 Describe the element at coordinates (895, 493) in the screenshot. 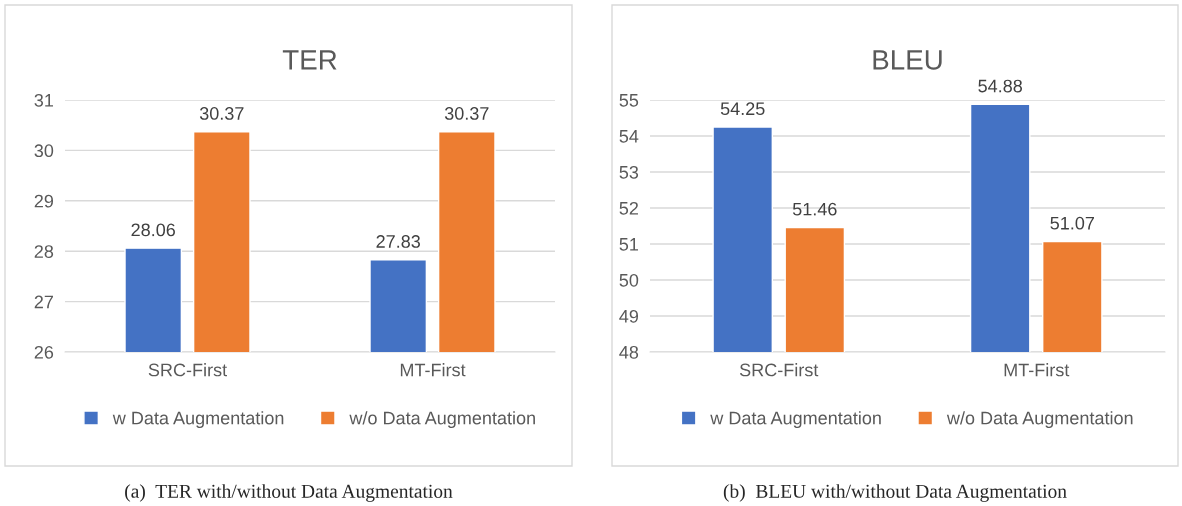

I see `text: (b) BLEU with/without Data Augmentation` at that location.